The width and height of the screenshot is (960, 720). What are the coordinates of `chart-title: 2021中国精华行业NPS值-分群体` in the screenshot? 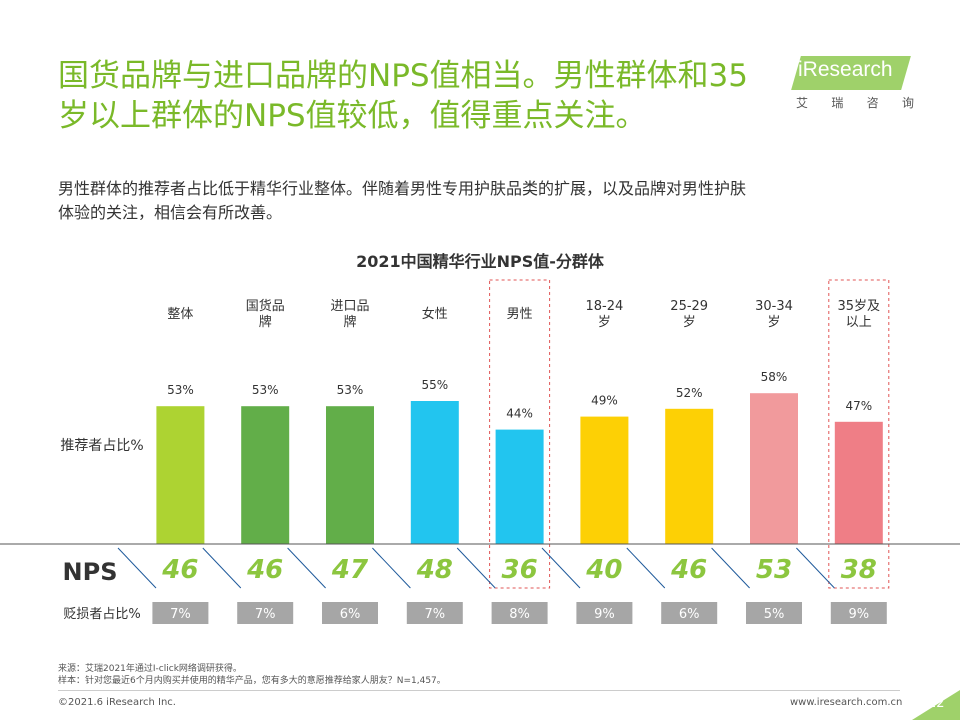 It's located at (480, 261).